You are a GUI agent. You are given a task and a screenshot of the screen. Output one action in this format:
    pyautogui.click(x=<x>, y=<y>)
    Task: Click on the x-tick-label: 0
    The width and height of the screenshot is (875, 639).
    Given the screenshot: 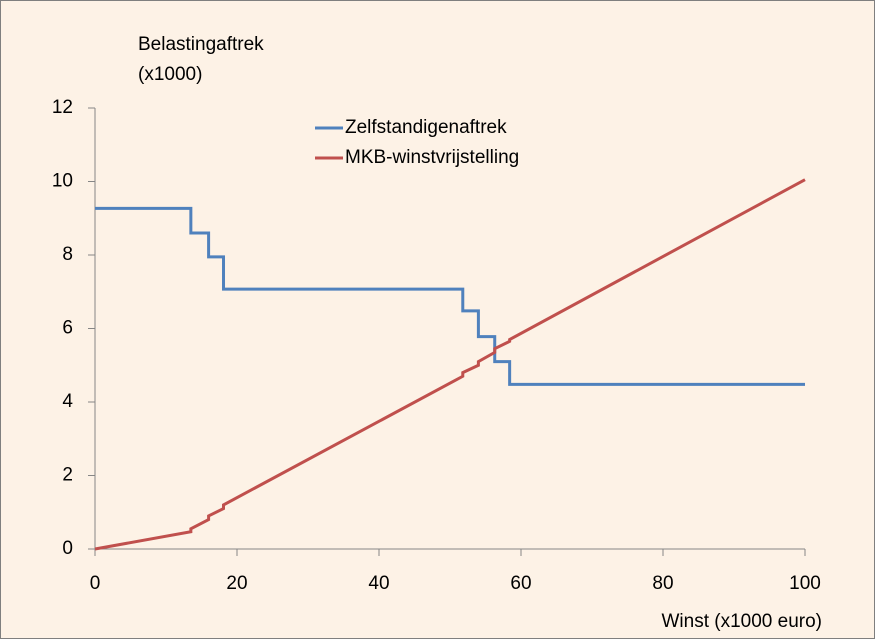 What is the action you would take?
    pyautogui.click(x=95, y=583)
    